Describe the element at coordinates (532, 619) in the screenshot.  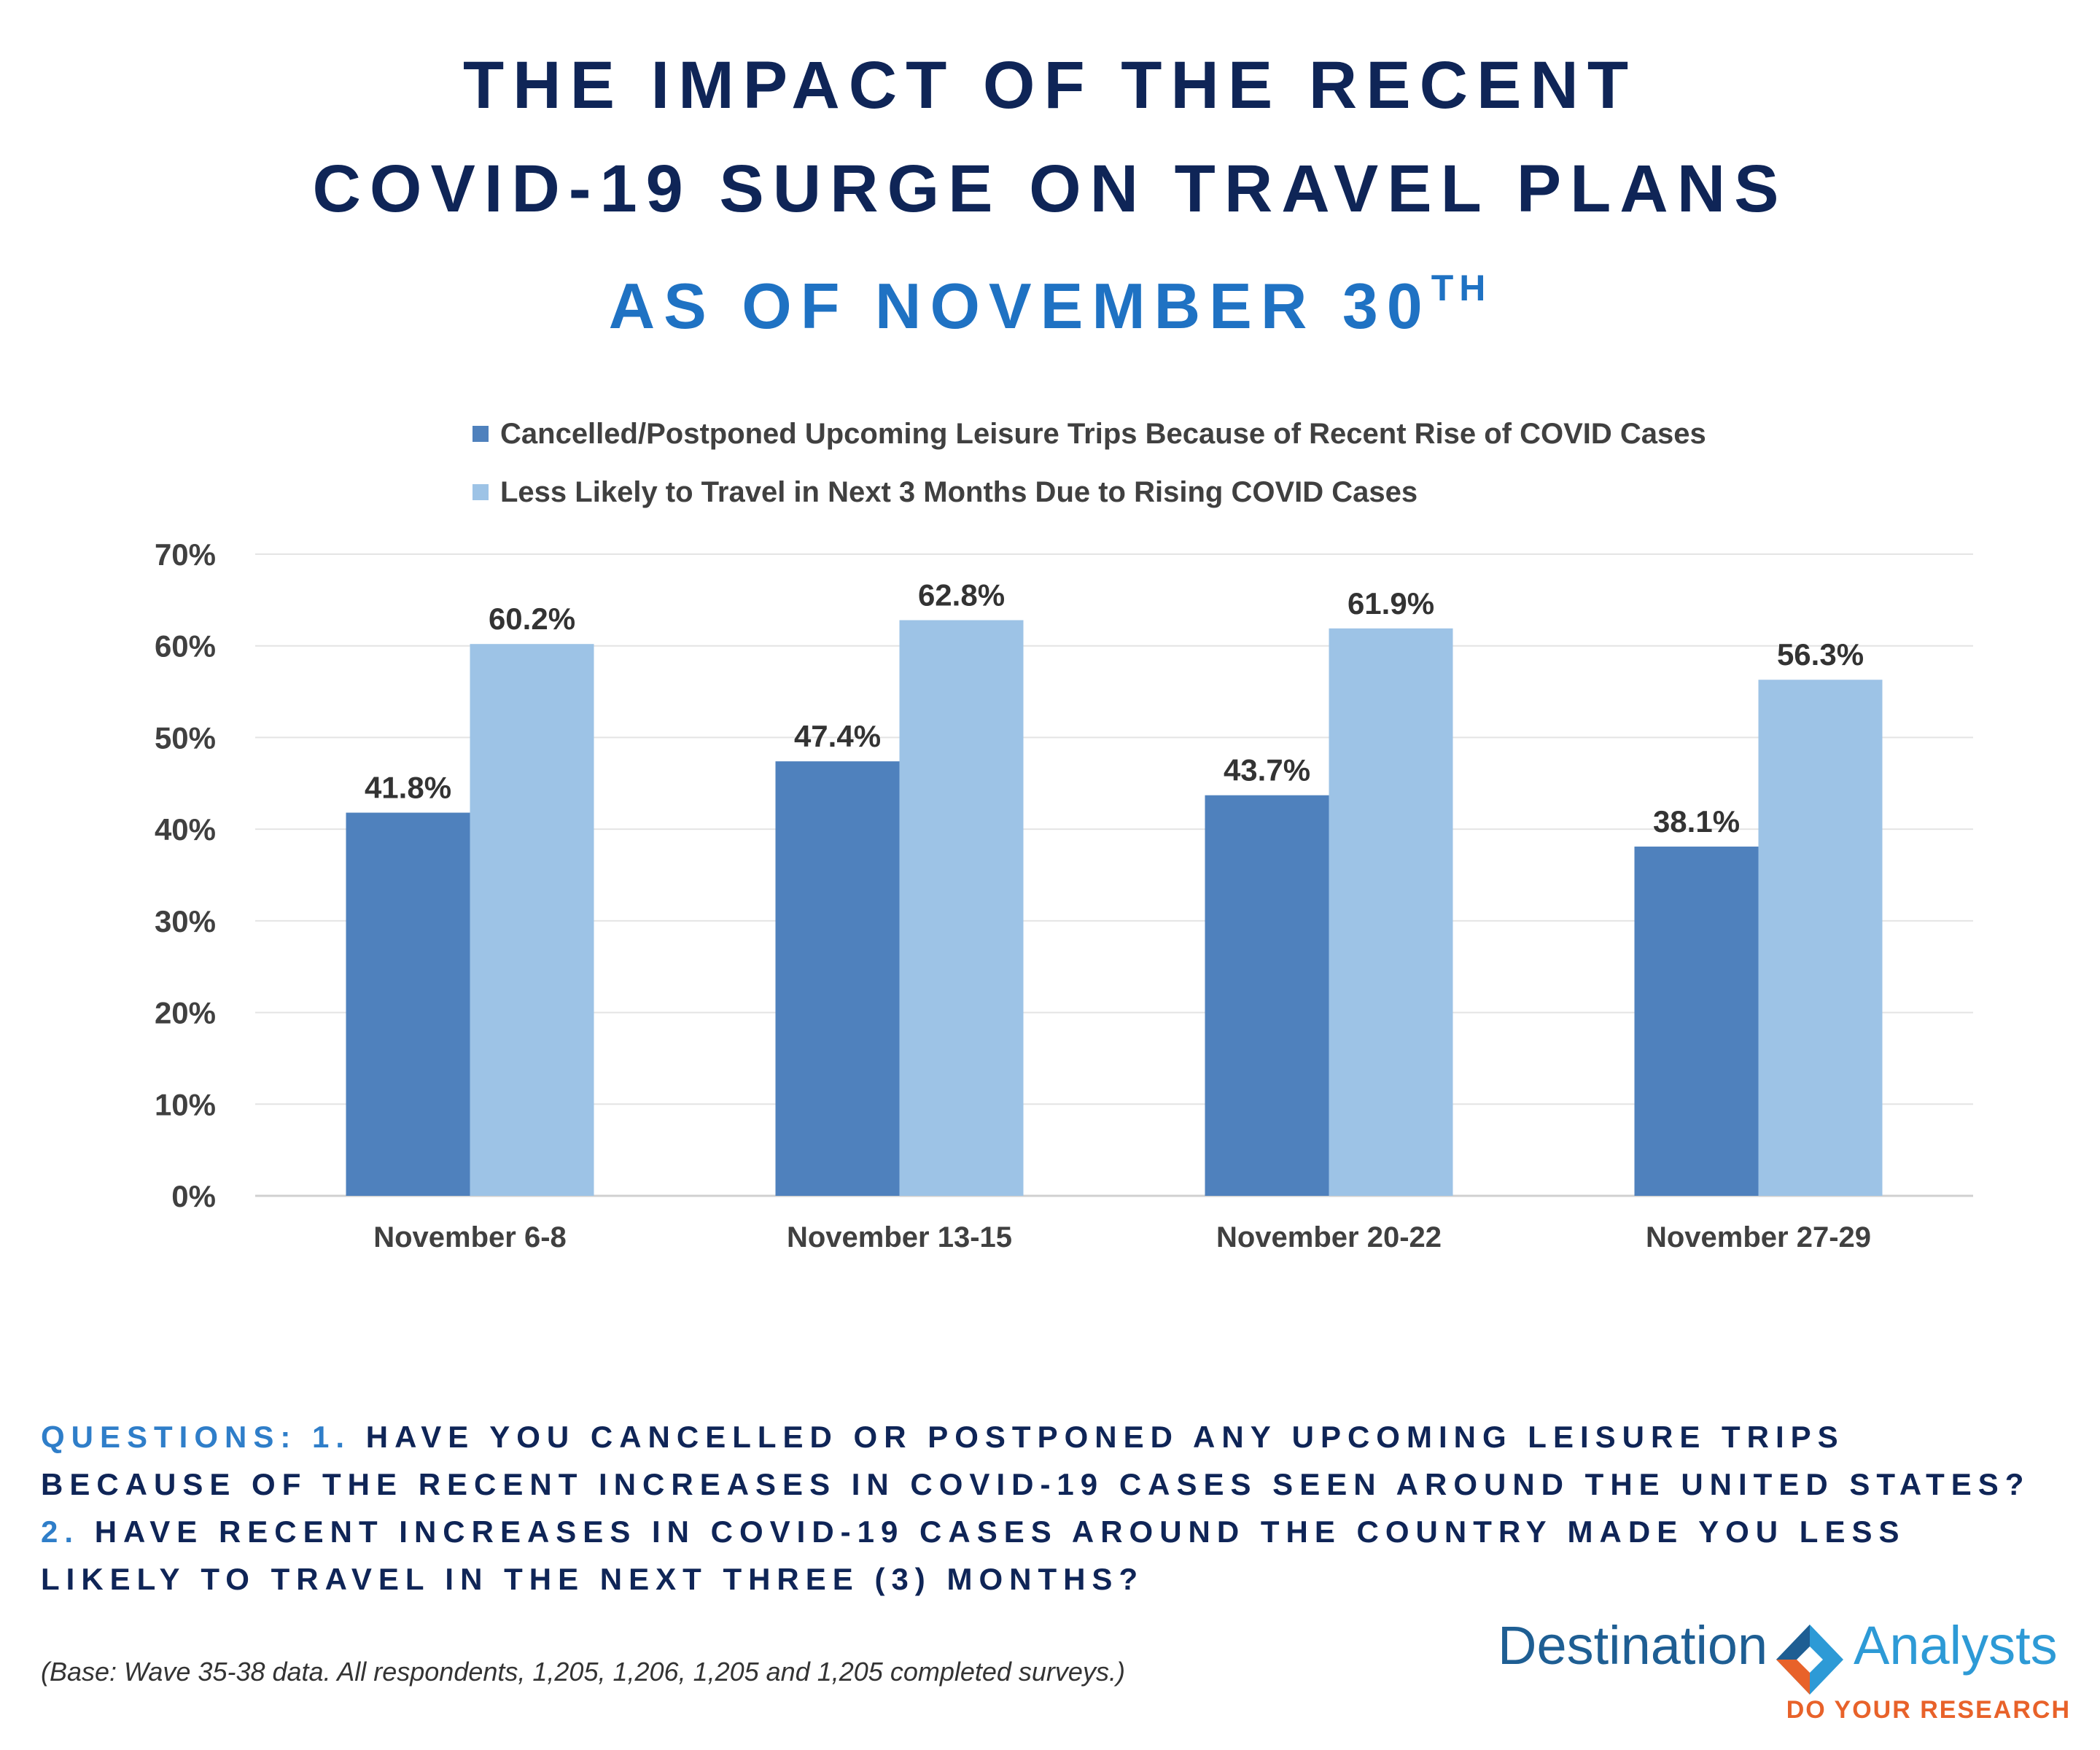
I see `data-label-series-1-0: 60.2%` at that location.